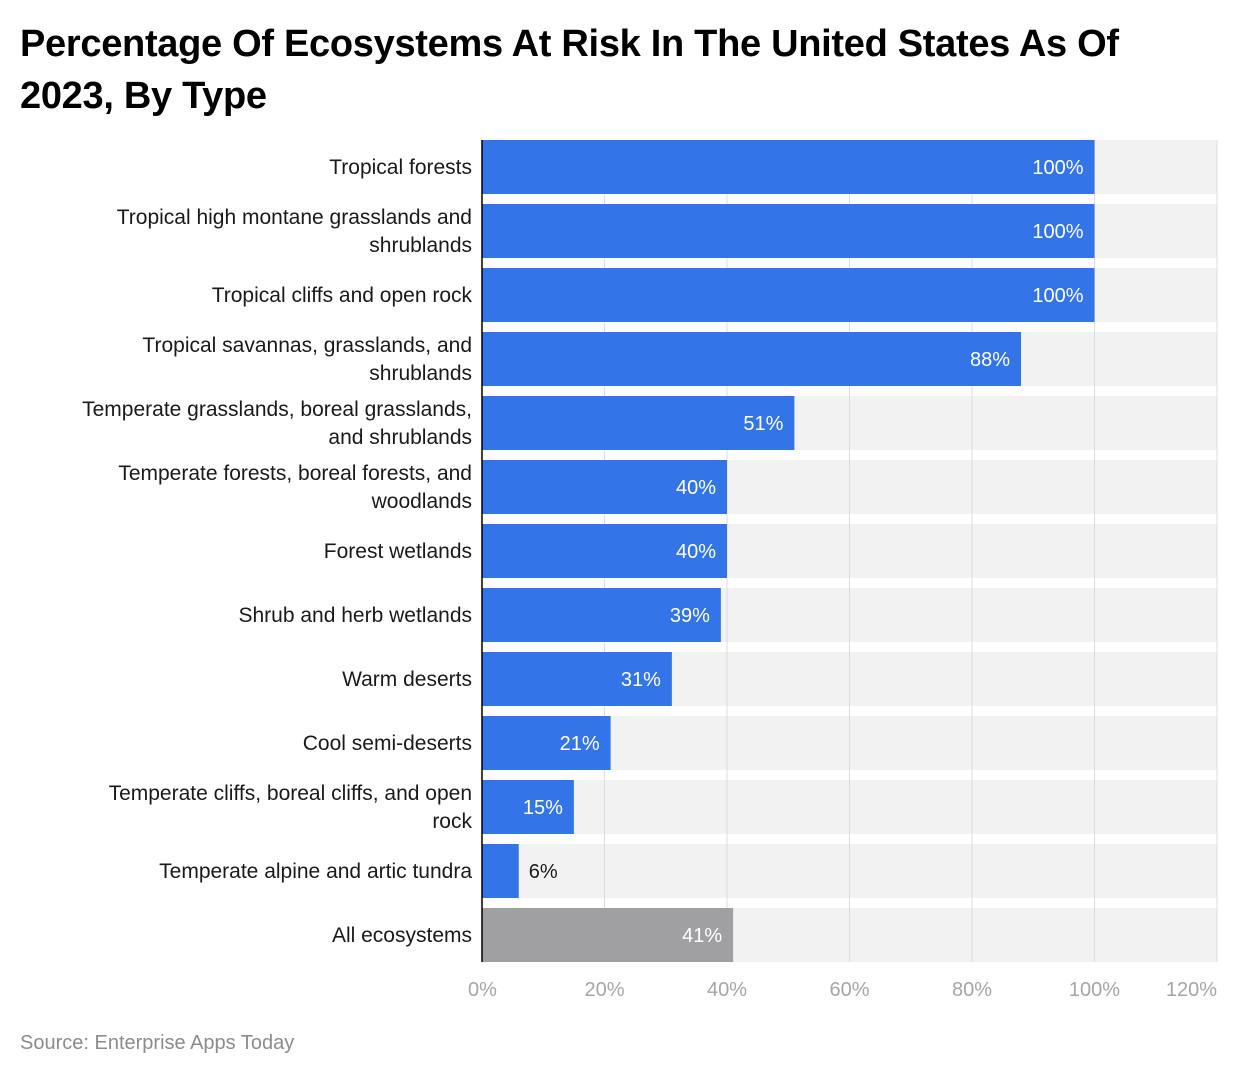  Describe the element at coordinates (407, 679) in the screenshot. I see `category-label: Warm deserts` at that location.